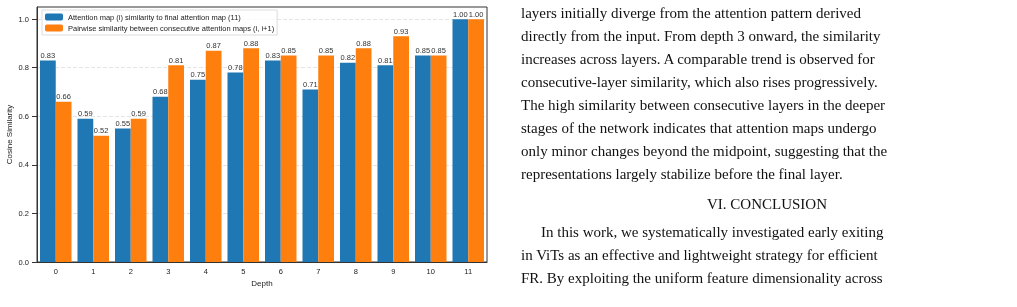  I want to click on text: directly from the input. From depth 3 onward, the similarity, so click(701, 35).